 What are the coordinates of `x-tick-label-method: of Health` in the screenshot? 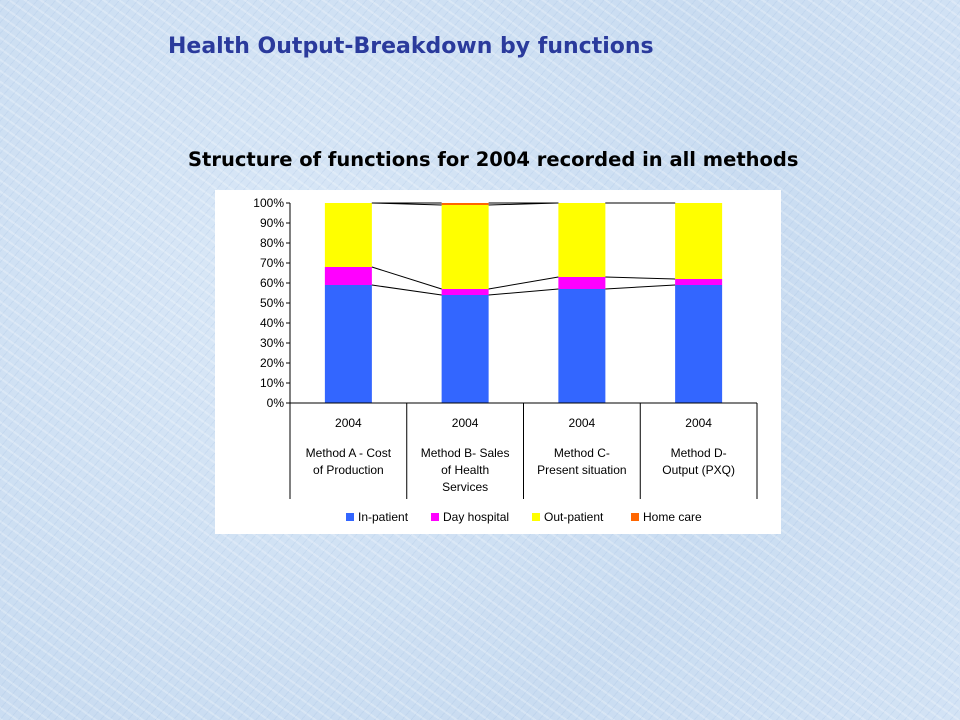 It's located at (465, 470).